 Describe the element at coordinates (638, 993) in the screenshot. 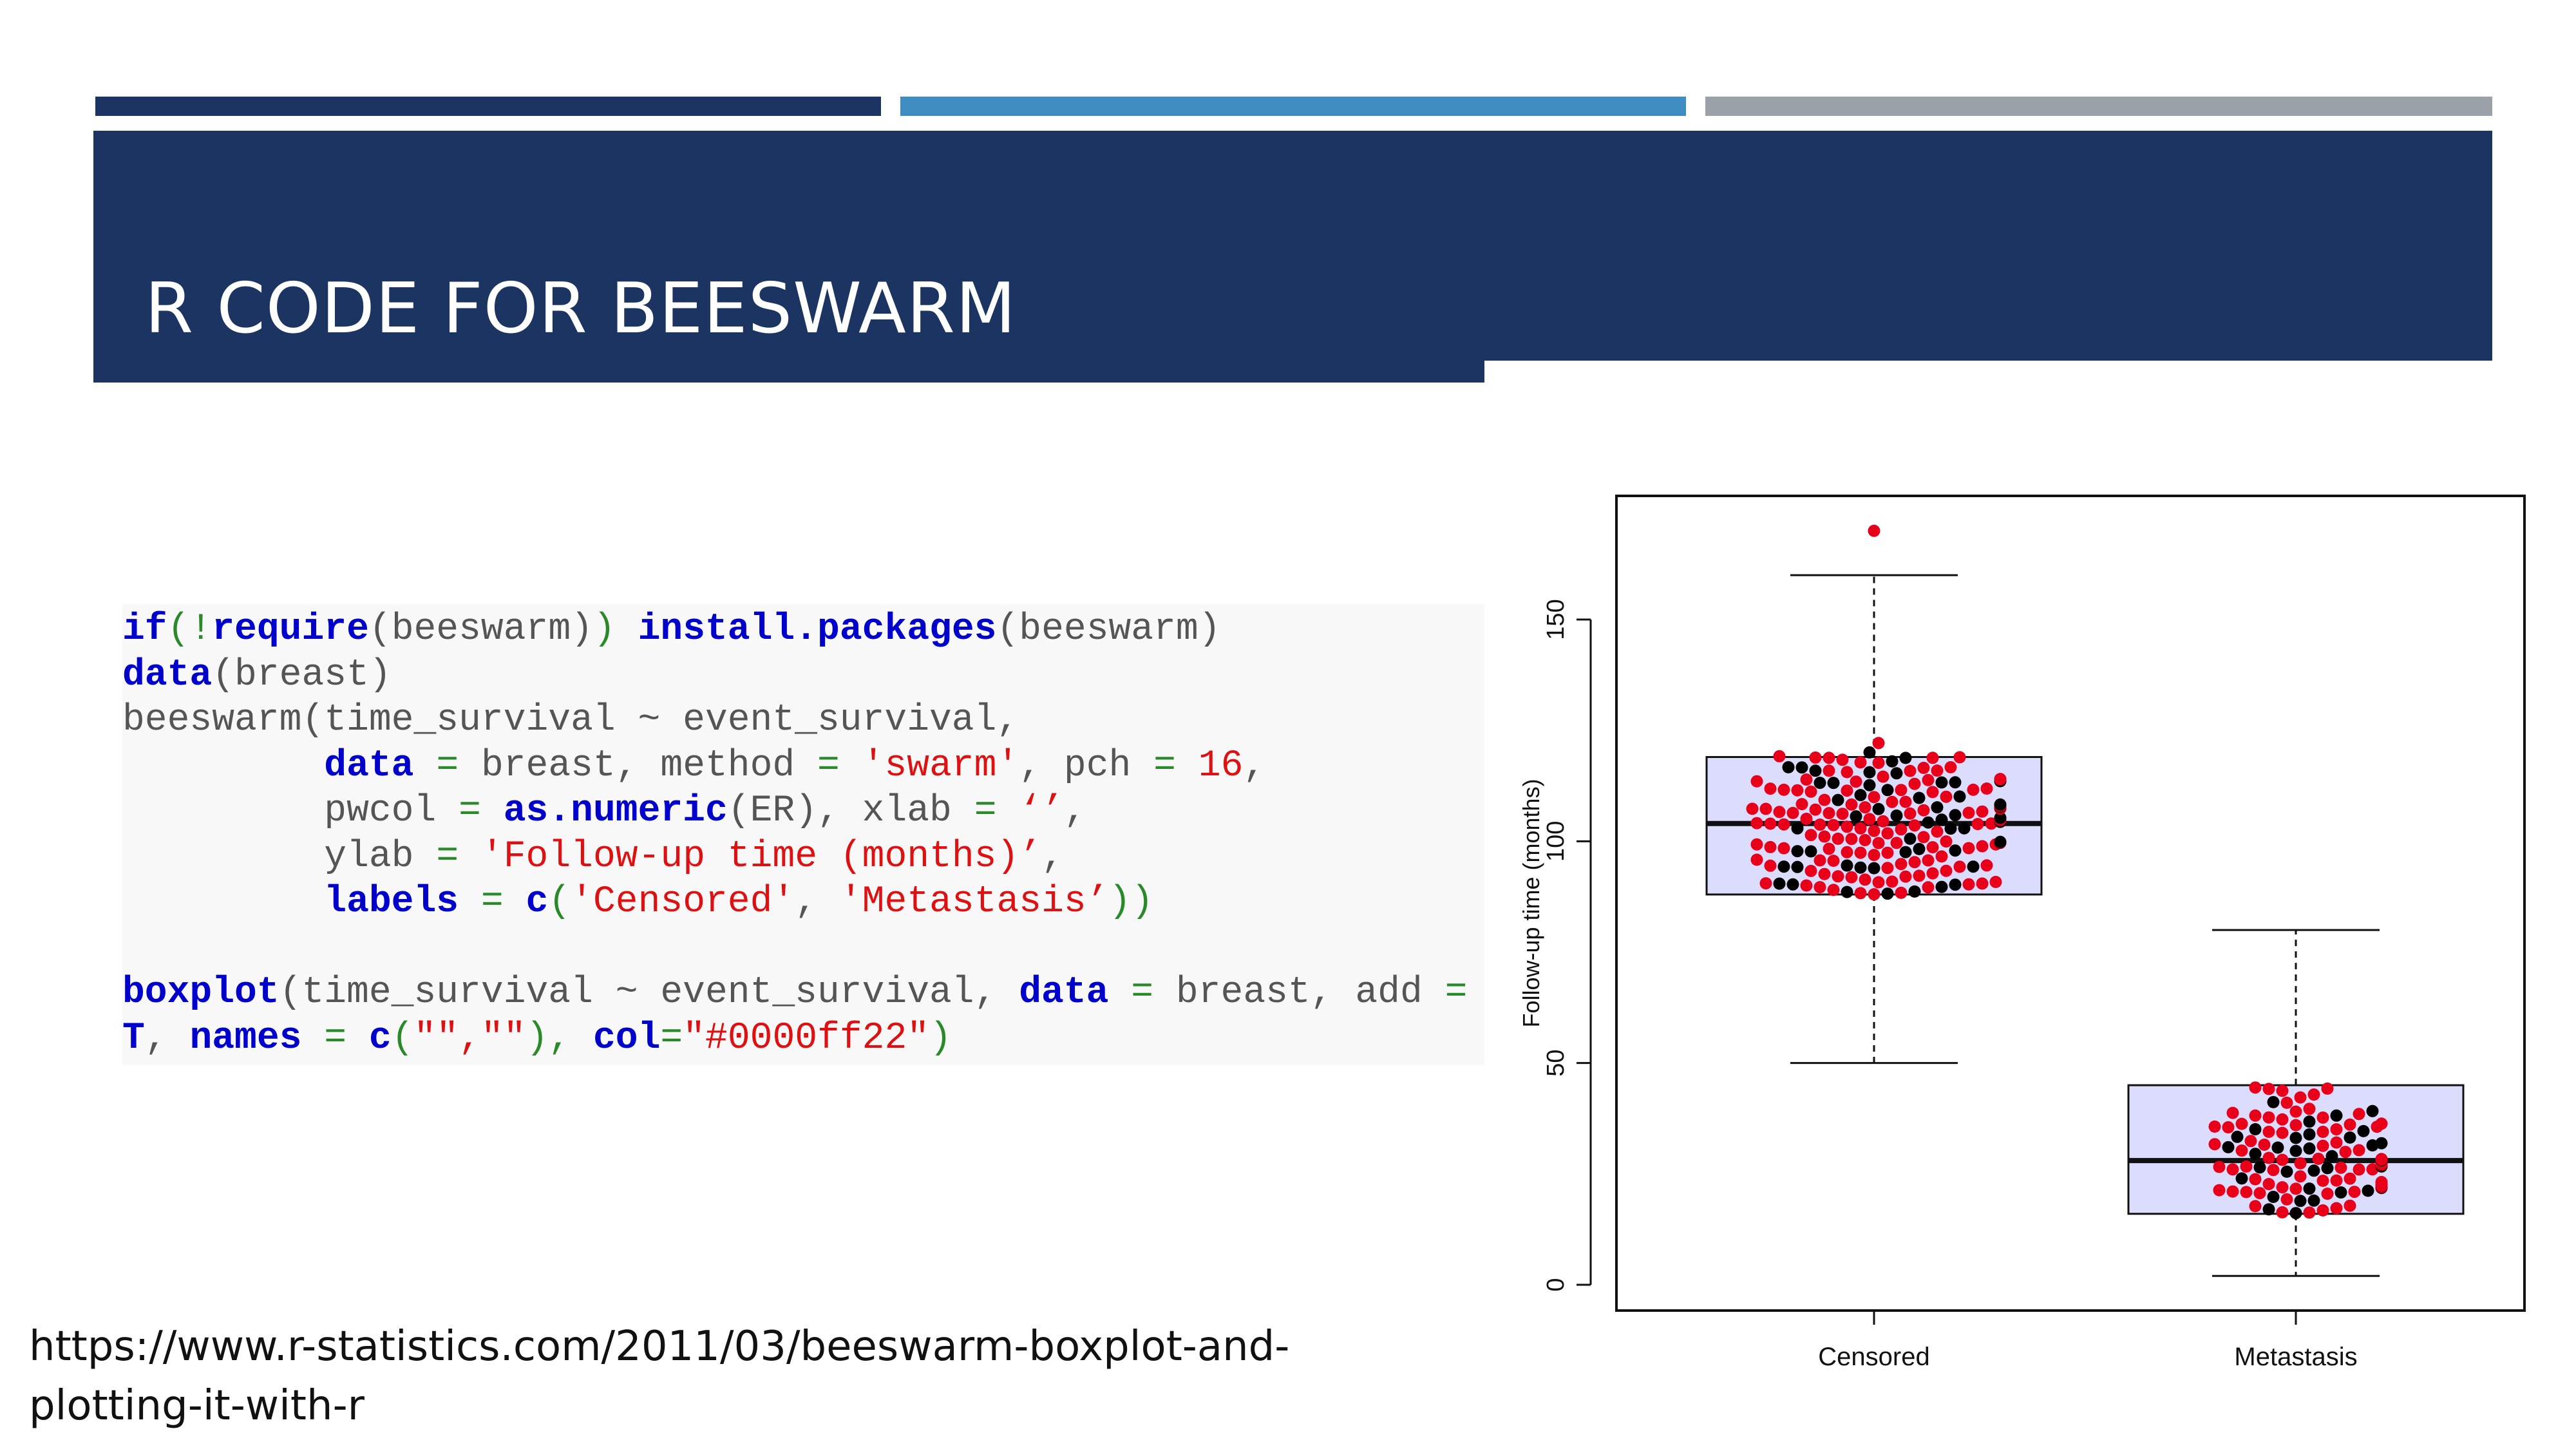

I see `code-token: (time_survival ~ event_survival,` at that location.